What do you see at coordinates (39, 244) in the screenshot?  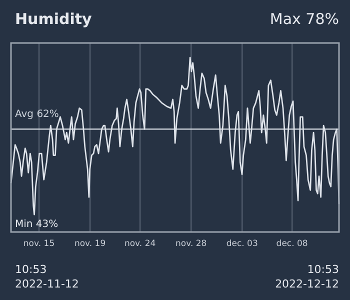 I see `x-tick-label: nov. 15` at bounding box center [39, 244].